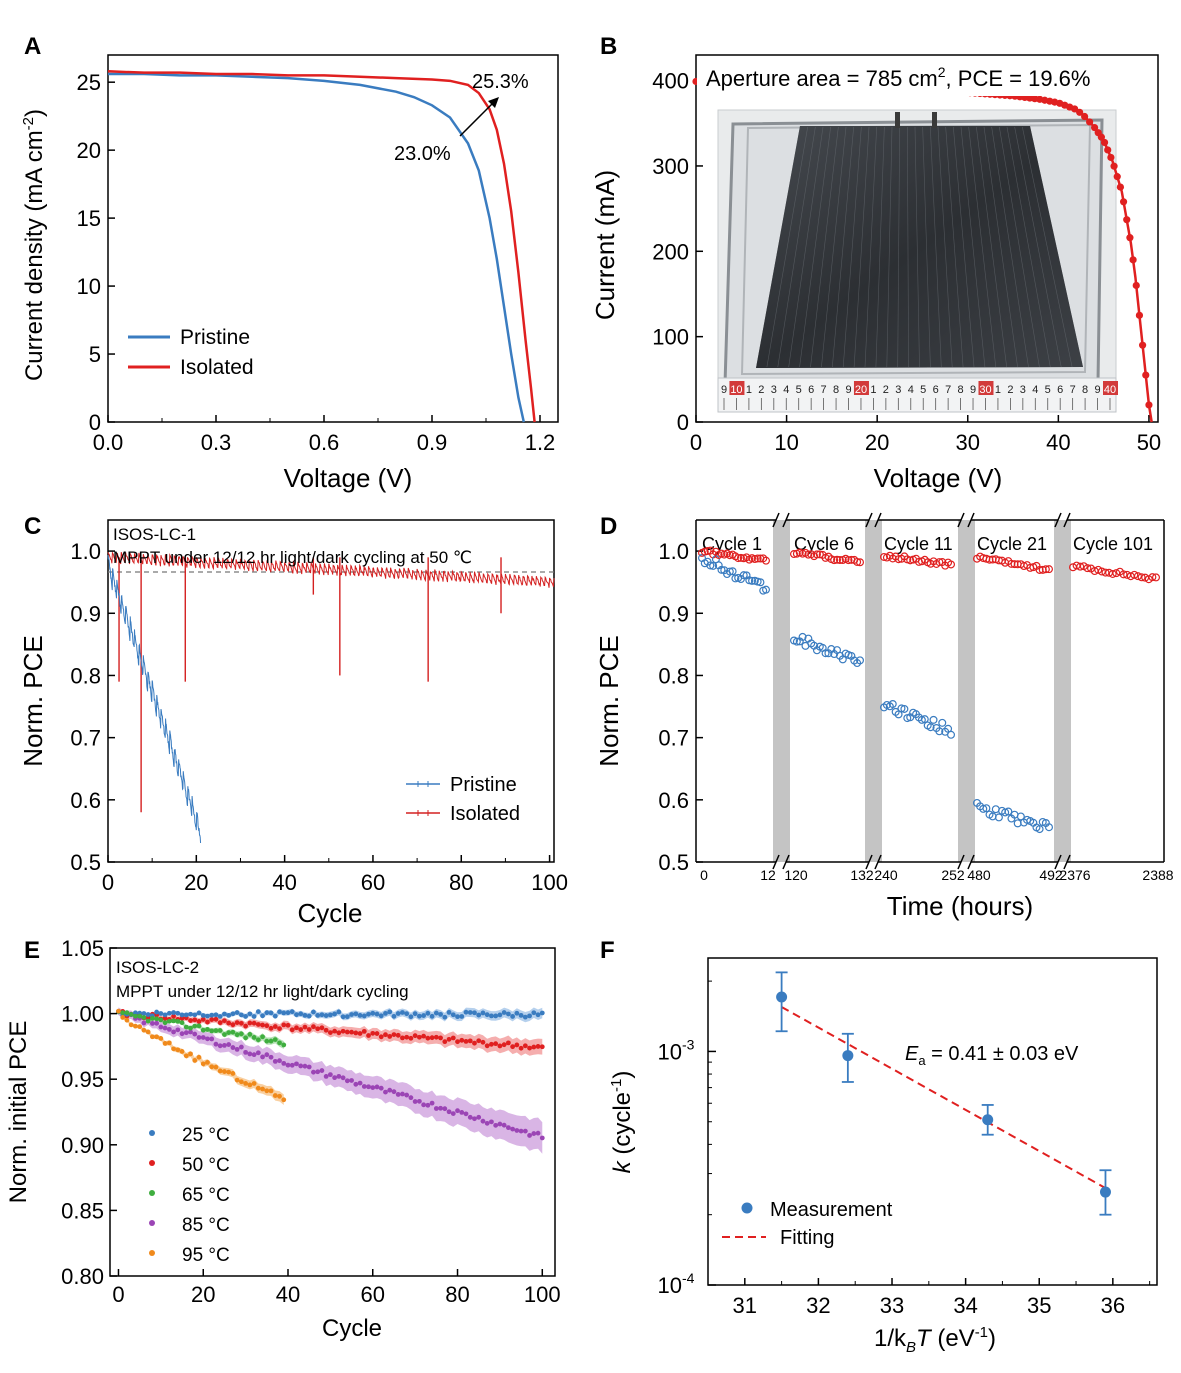 The width and height of the screenshot is (1181, 1373). What do you see at coordinates (461, 882) in the screenshot?
I see `panel-c-xtick-label: 80` at bounding box center [461, 882].